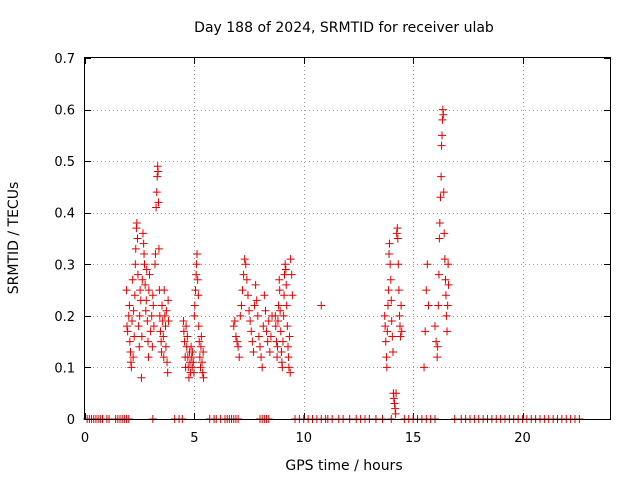 Image resolution: width=640 pixels, height=480 pixels. What do you see at coordinates (413, 438) in the screenshot?
I see `x-tick-label: 15` at bounding box center [413, 438].